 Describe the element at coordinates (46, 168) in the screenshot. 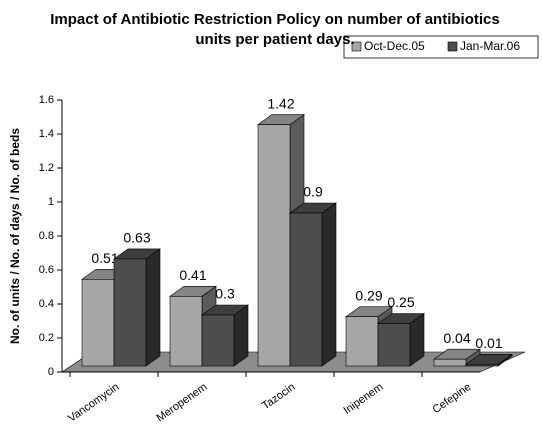

I see `y-tick-label: 1.2` at that location.